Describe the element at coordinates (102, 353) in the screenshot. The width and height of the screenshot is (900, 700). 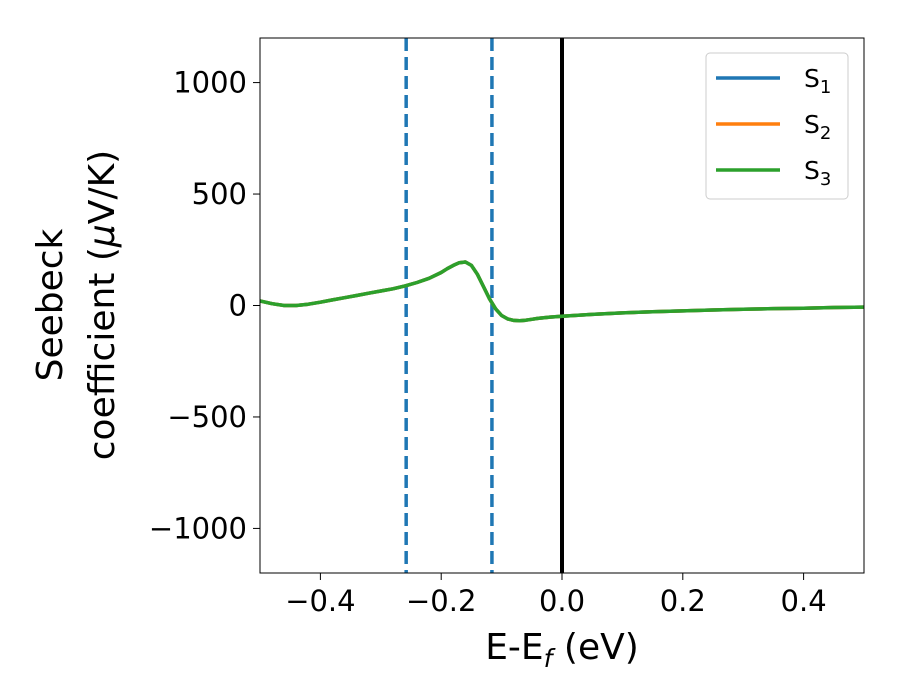
I see `y-axis-label-line2-head: coefficient (` at that location.